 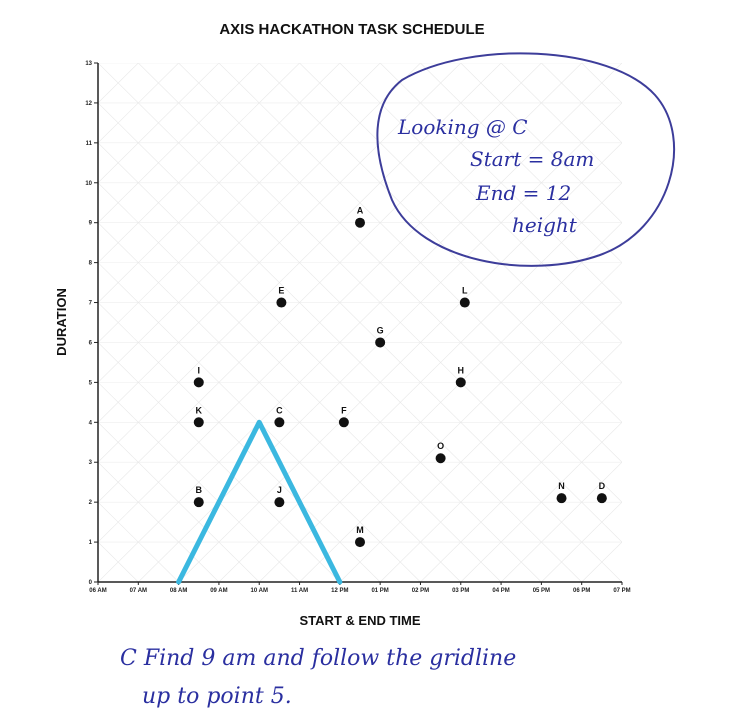 I want to click on x-tick-label: 09 AM, so click(x=218, y=591).